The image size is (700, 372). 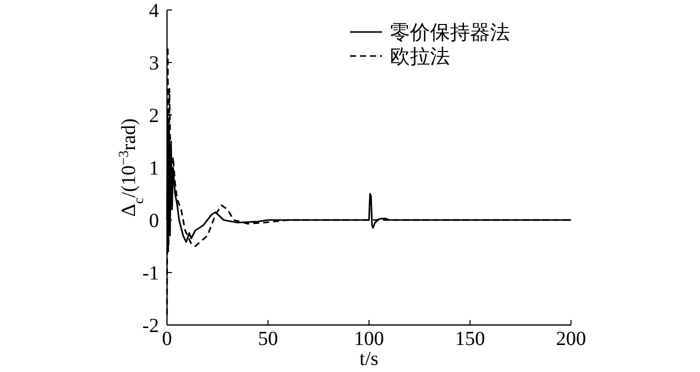 What do you see at coordinates (154, 116) in the screenshot?
I see `y-tick-label: 2` at bounding box center [154, 116].